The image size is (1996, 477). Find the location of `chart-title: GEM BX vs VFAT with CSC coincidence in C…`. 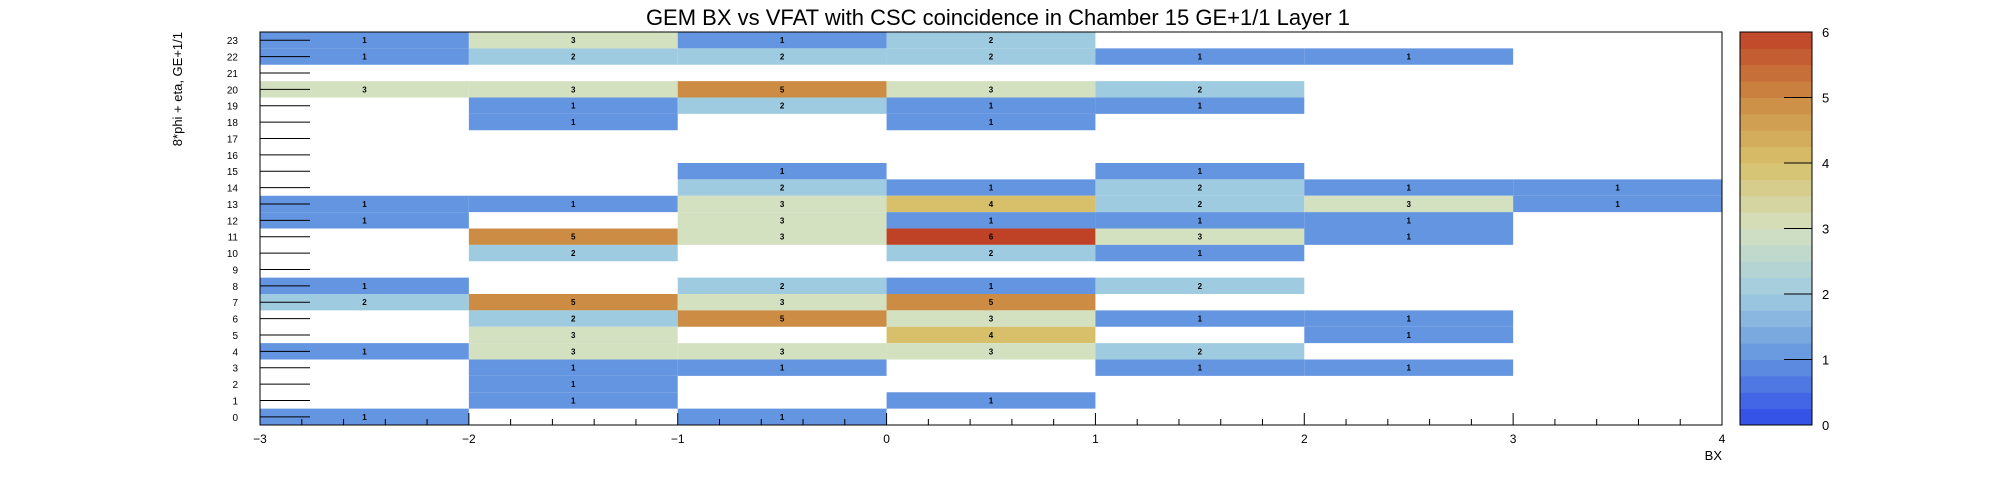

chart-title: GEM BX vs VFAT with CSC coincidence in C… is located at coordinates (998, 17).